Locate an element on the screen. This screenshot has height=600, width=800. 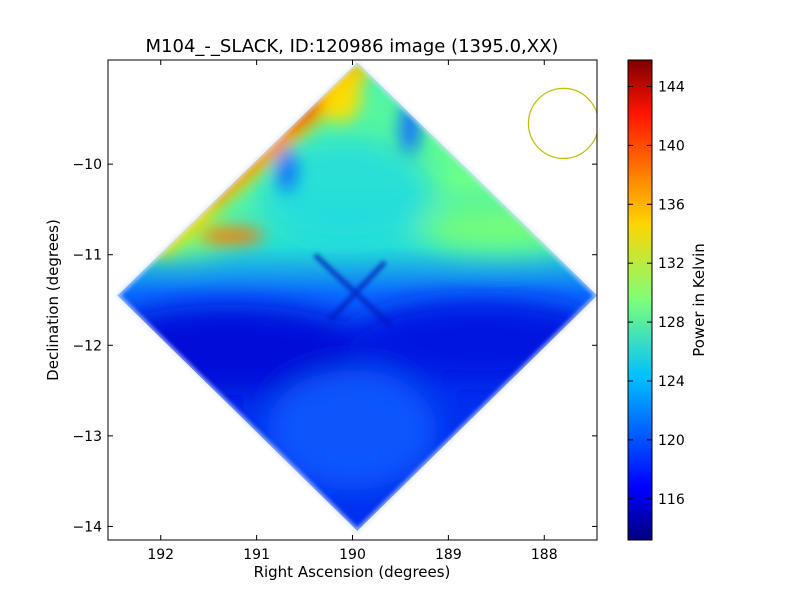
cool-spot-right is located at coordinates (410, 128).